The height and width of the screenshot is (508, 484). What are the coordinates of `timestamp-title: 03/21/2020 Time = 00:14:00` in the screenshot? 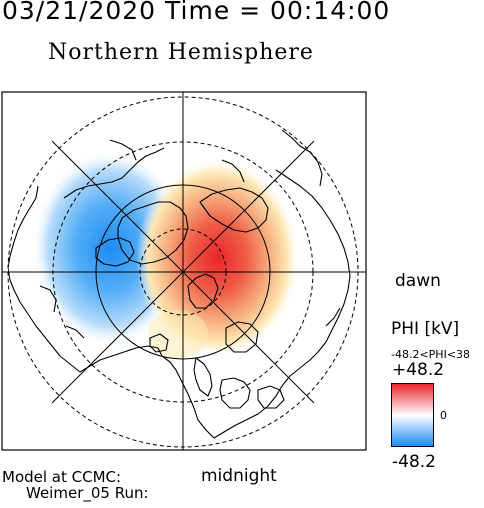 It's located at (196, 12).